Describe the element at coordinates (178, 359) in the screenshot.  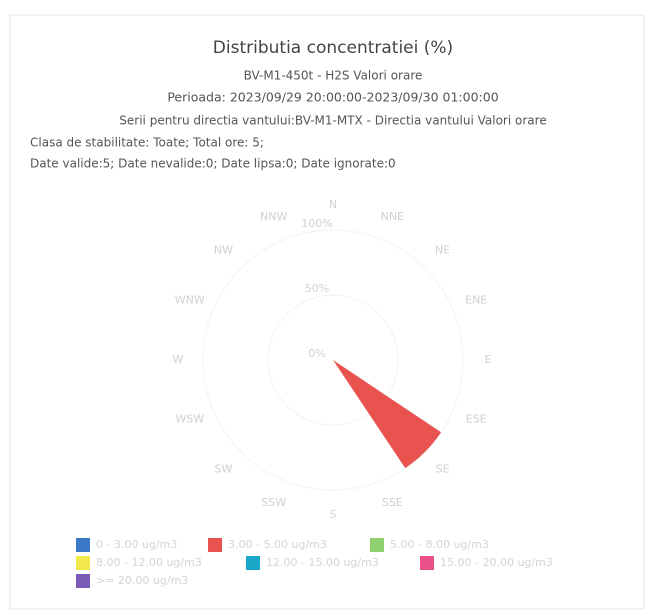
I see `direction-label: W` at that location.